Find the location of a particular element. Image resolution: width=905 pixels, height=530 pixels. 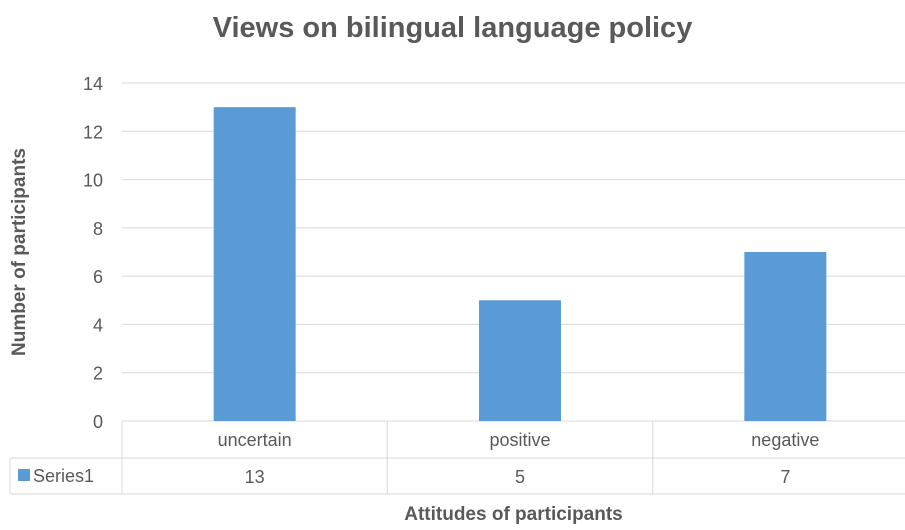

data-table-value: 5 is located at coordinates (520, 477).